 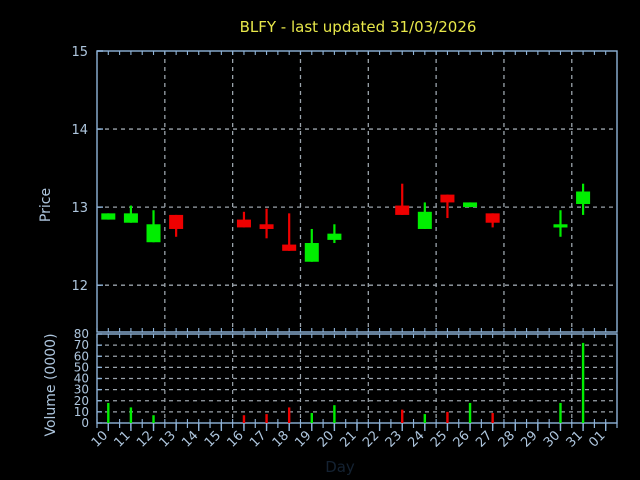 What do you see at coordinates (81, 379) in the screenshot?
I see `volume-tick-label: 40` at bounding box center [81, 379].